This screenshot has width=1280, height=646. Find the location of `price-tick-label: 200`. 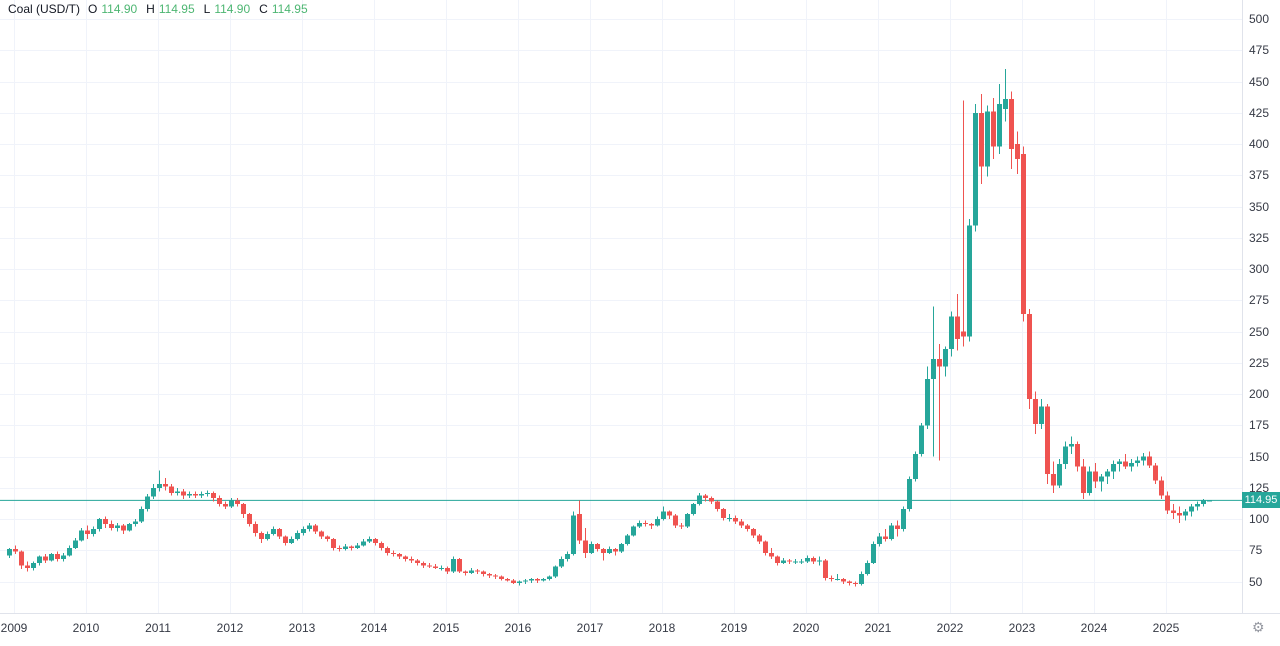

price-tick-label: 200 is located at coordinates (1259, 394).